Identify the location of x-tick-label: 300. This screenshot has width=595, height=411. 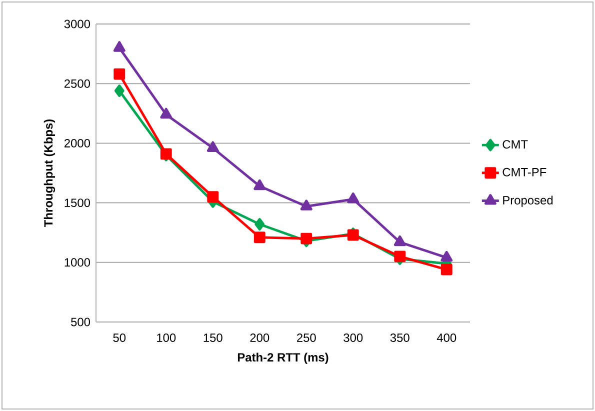
(353, 337).